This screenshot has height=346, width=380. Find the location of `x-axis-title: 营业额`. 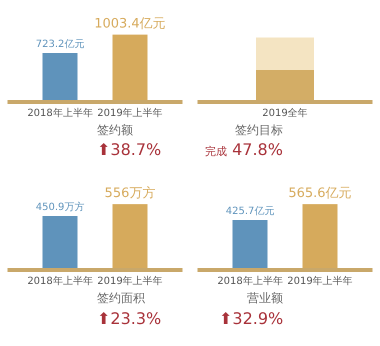

x-axis-title: 营业额 is located at coordinates (265, 298).